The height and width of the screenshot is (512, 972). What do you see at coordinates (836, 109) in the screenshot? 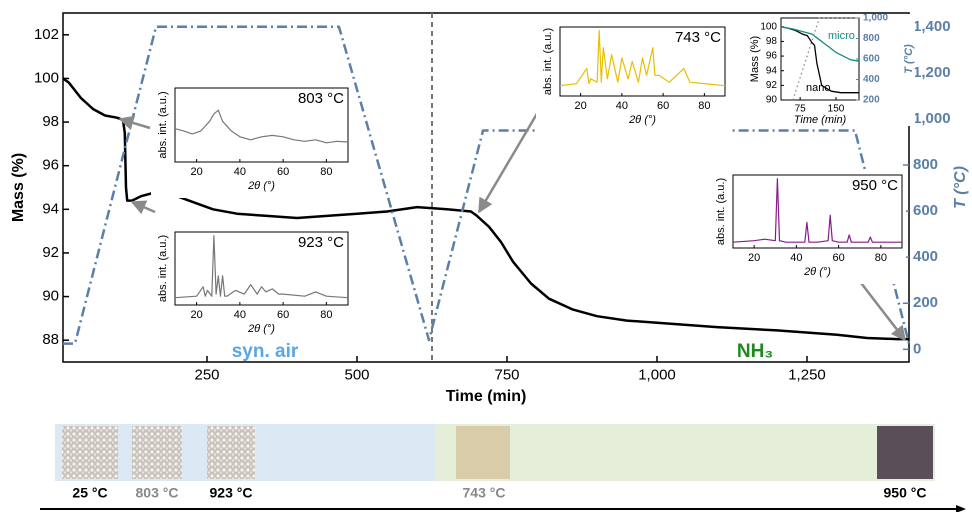
I see `x-tick-label: 150` at bounding box center [836, 109].